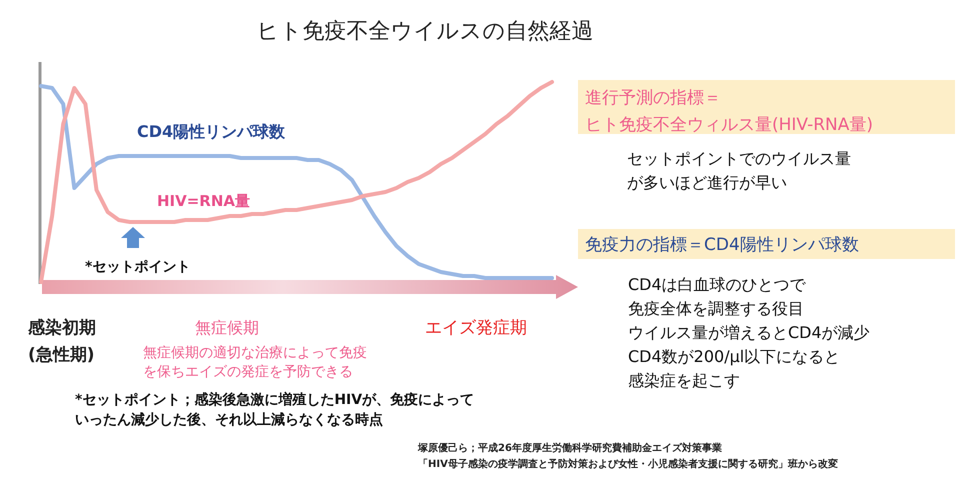 This screenshot has width=970, height=488. Describe the element at coordinates (227, 327) in the screenshot. I see `text: 無症候期` at that location.